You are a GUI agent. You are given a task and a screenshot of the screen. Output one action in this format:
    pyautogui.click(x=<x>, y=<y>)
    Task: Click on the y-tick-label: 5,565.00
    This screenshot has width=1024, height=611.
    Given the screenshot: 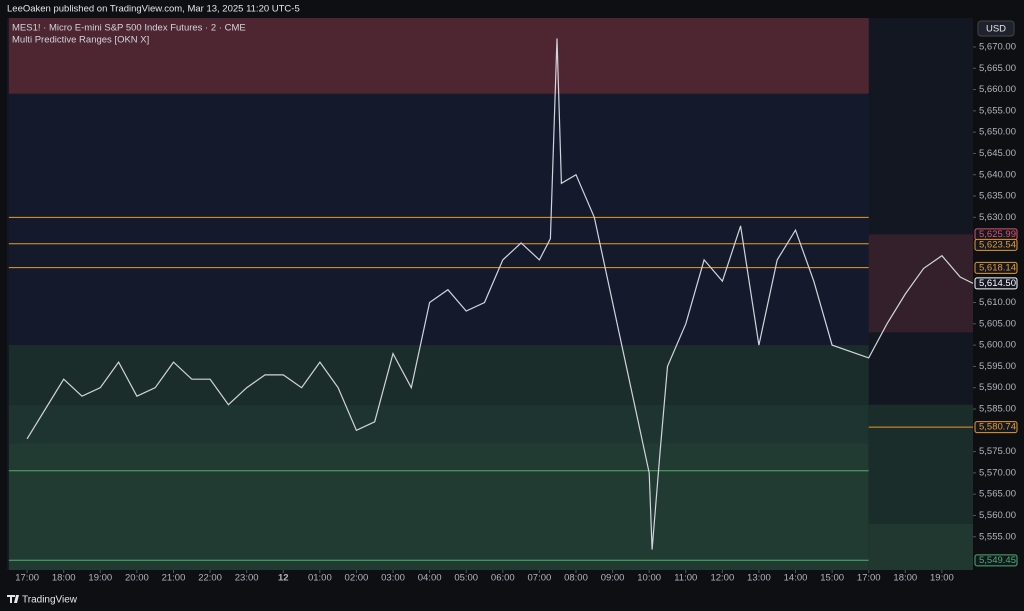 What is the action you would take?
    pyautogui.click(x=997, y=494)
    